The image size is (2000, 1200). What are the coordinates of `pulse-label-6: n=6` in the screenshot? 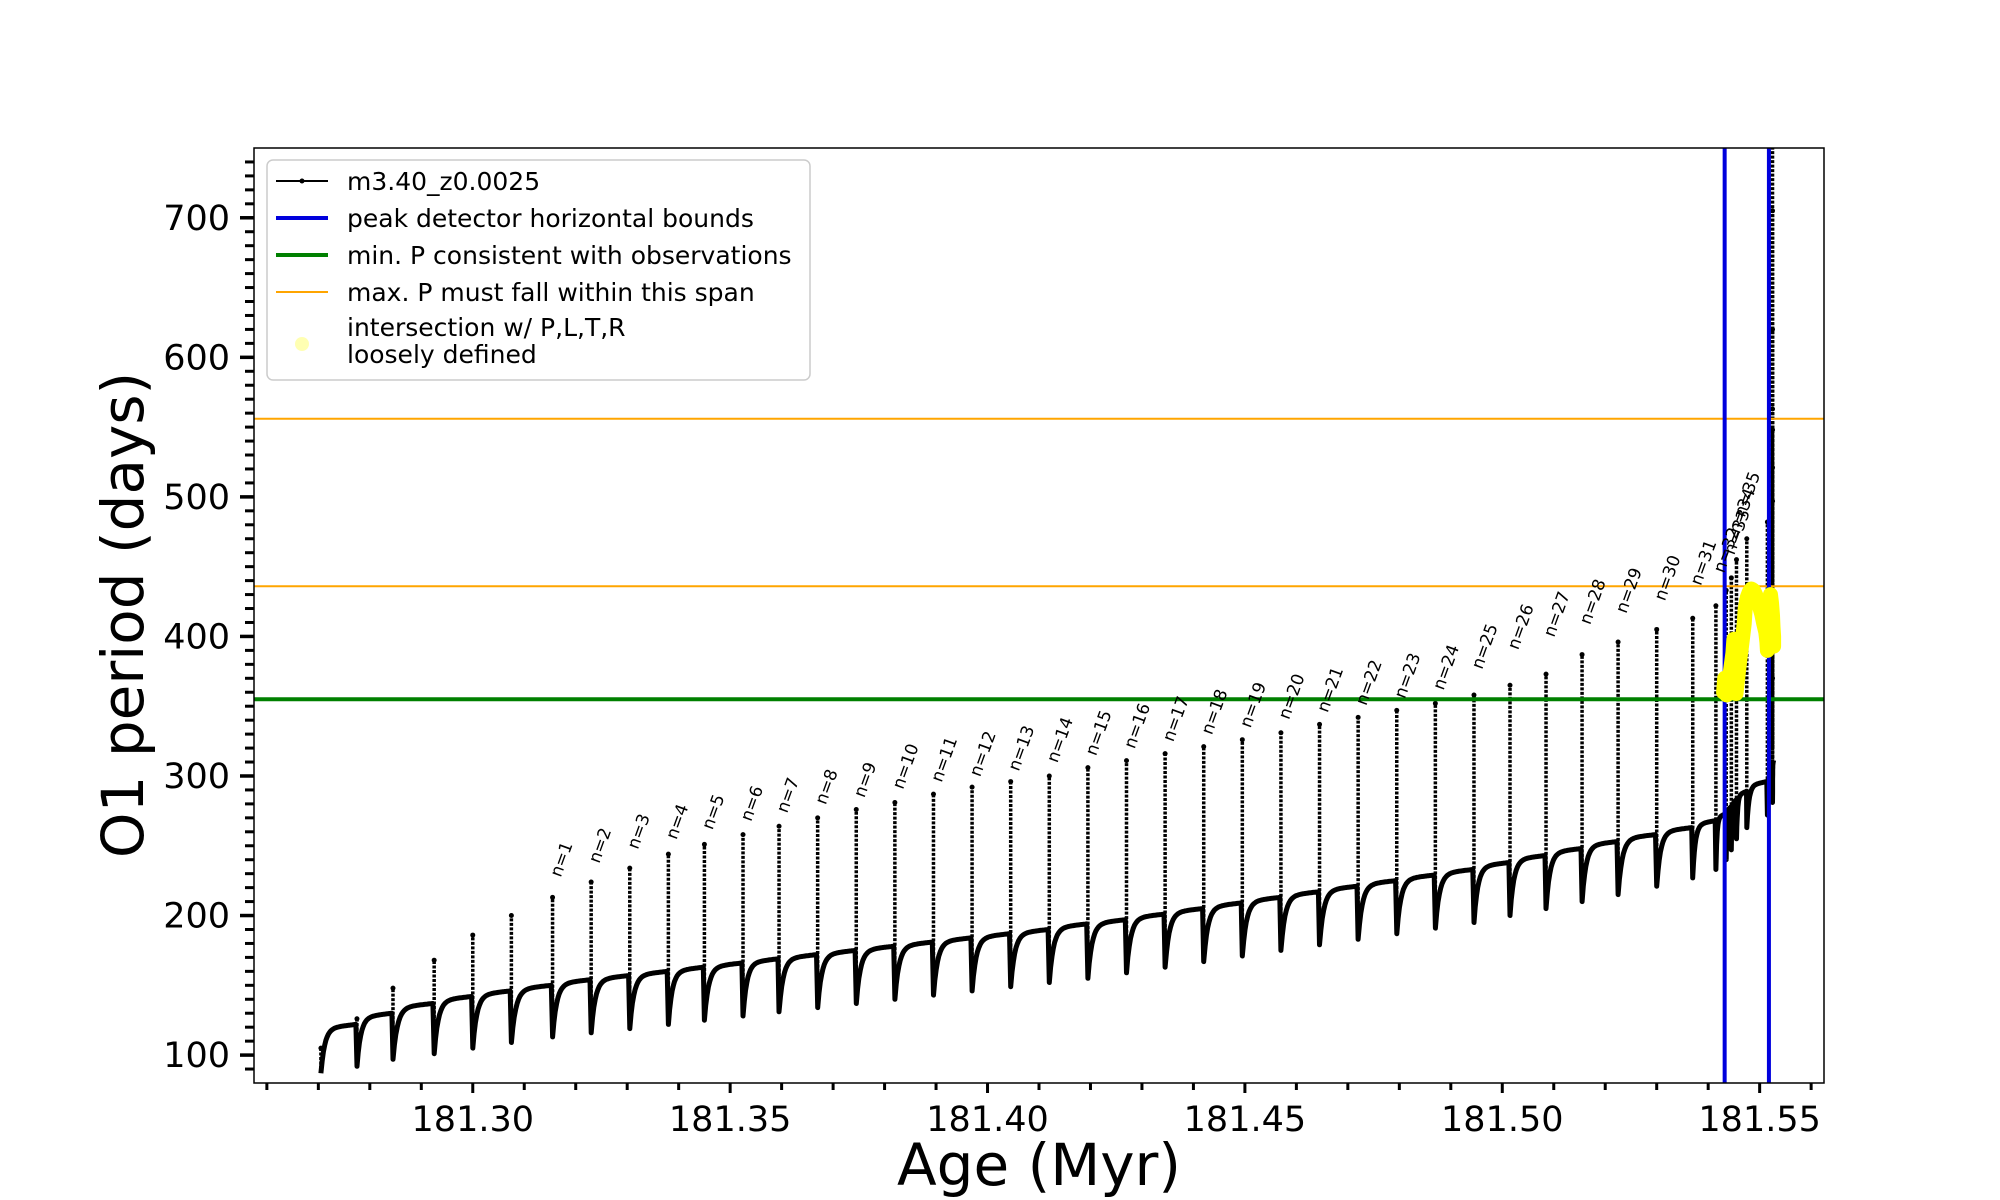 It's located at (752, 803).